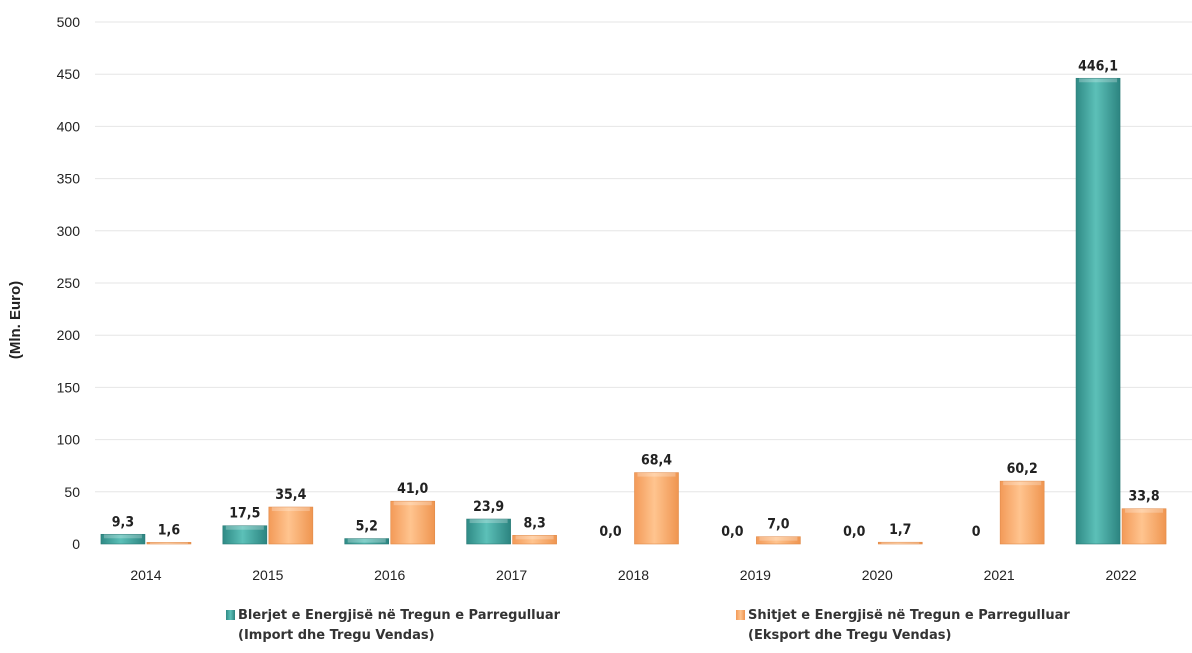  I want to click on bar-purchases-2014, so click(123, 539).